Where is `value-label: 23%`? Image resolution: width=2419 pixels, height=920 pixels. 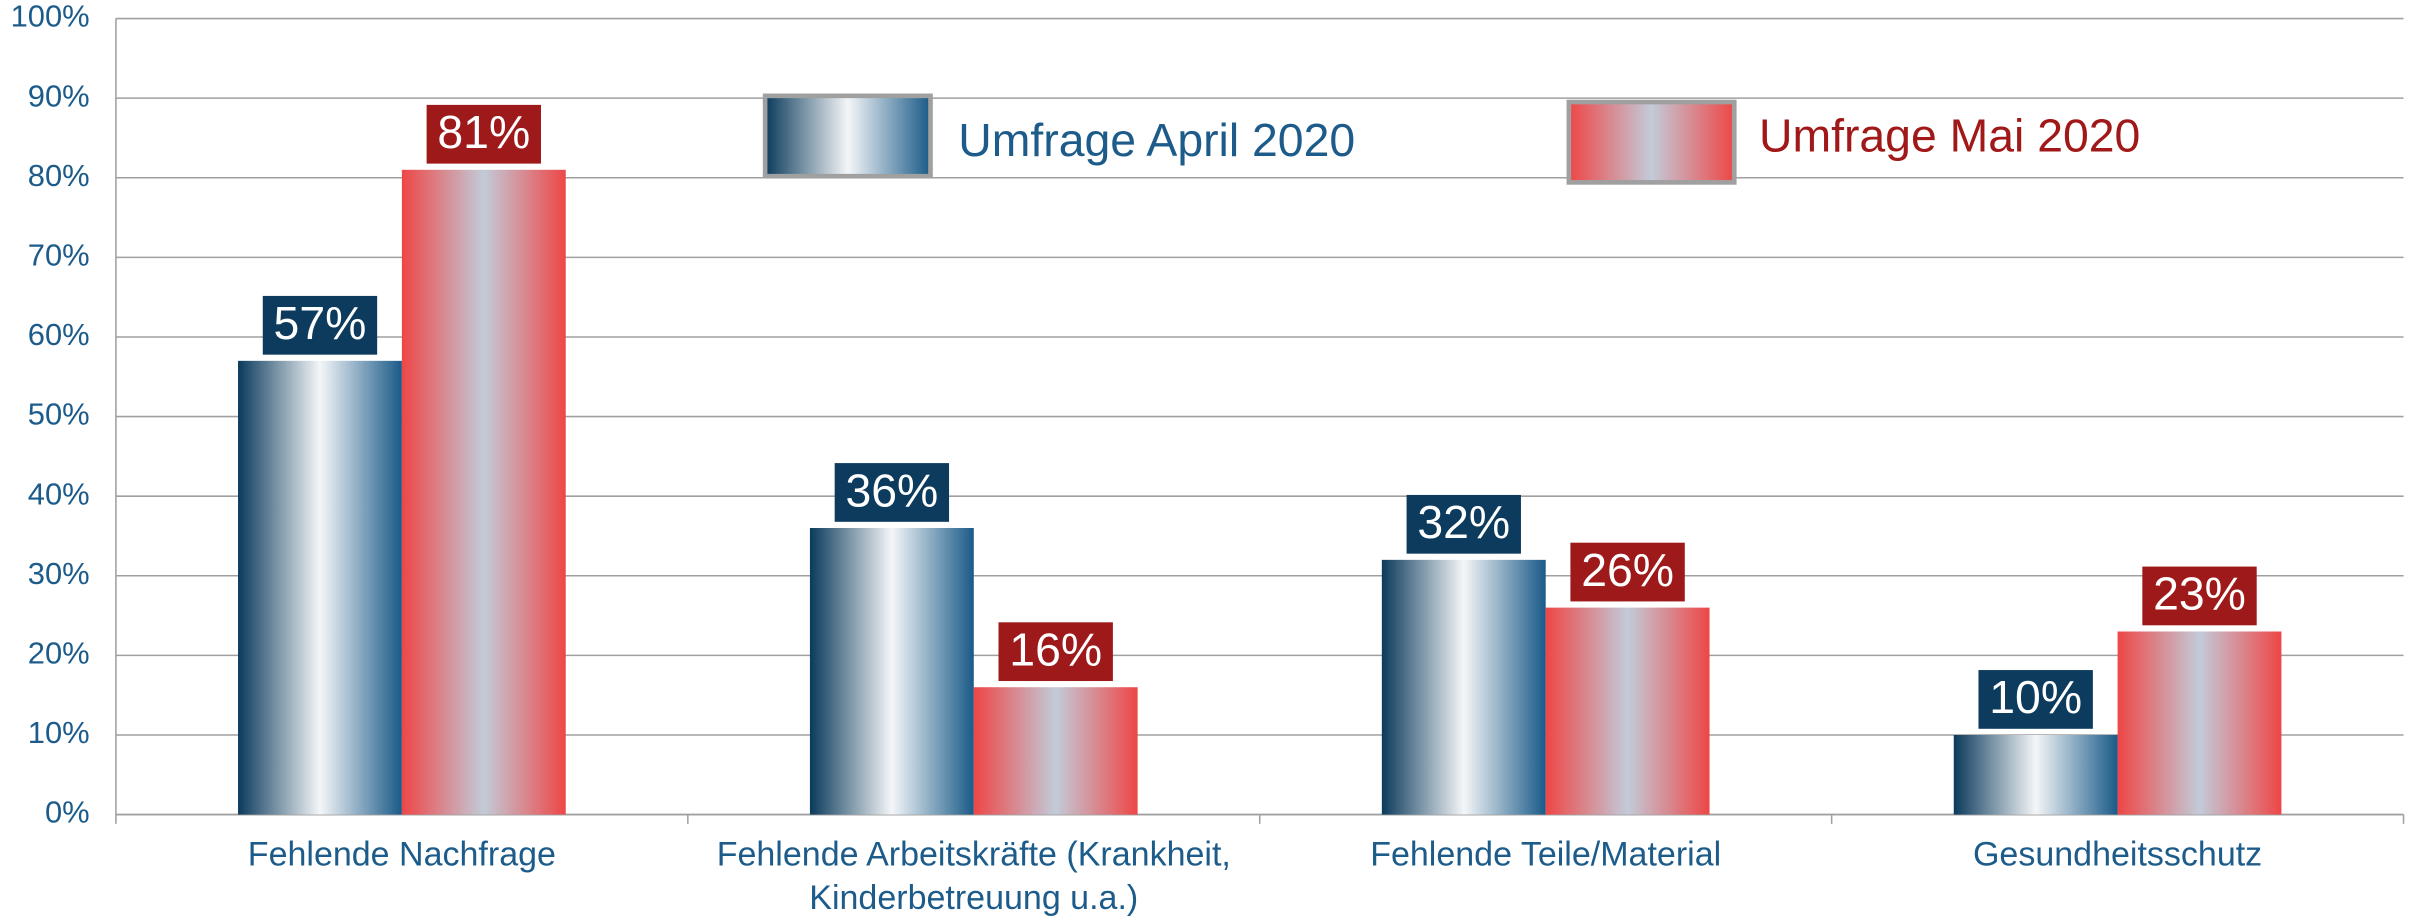 value-label: 23% is located at coordinates (2199, 594).